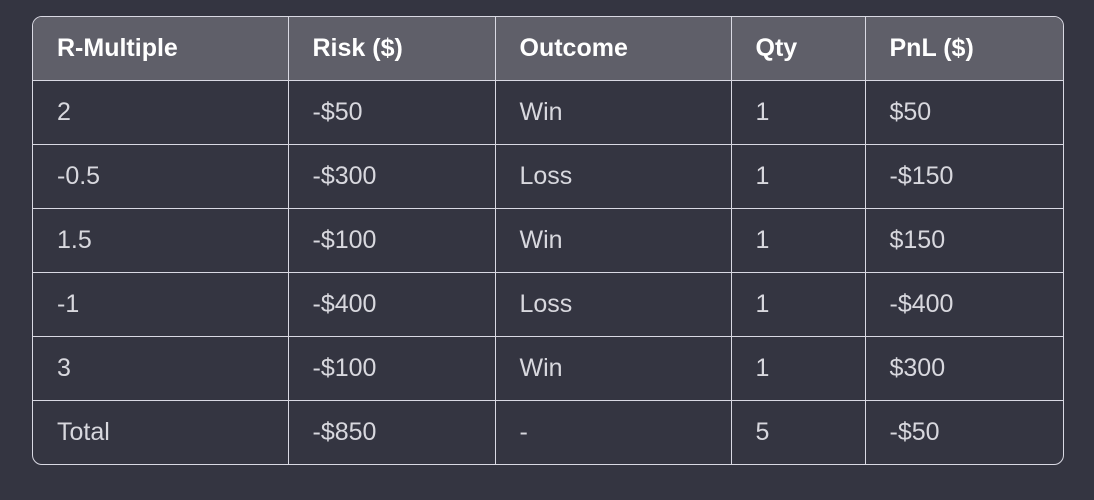 The image size is (1094, 500). What do you see at coordinates (391, 49) in the screenshot?
I see `header-risk: Risk ($)` at bounding box center [391, 49].